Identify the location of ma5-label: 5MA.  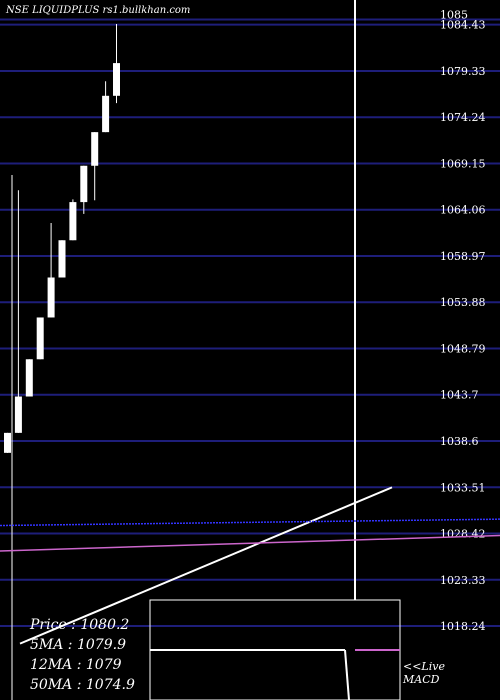
(47, 645).